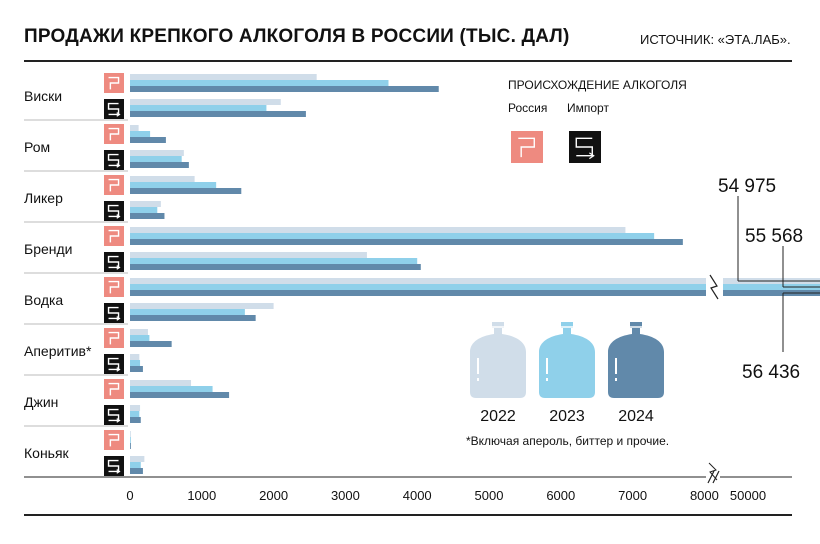 This screenshot has height=544, width=820. Describe the element at coordinates (201, 495) in the screenshot. I see `x-tick-label: 1000` at that location.